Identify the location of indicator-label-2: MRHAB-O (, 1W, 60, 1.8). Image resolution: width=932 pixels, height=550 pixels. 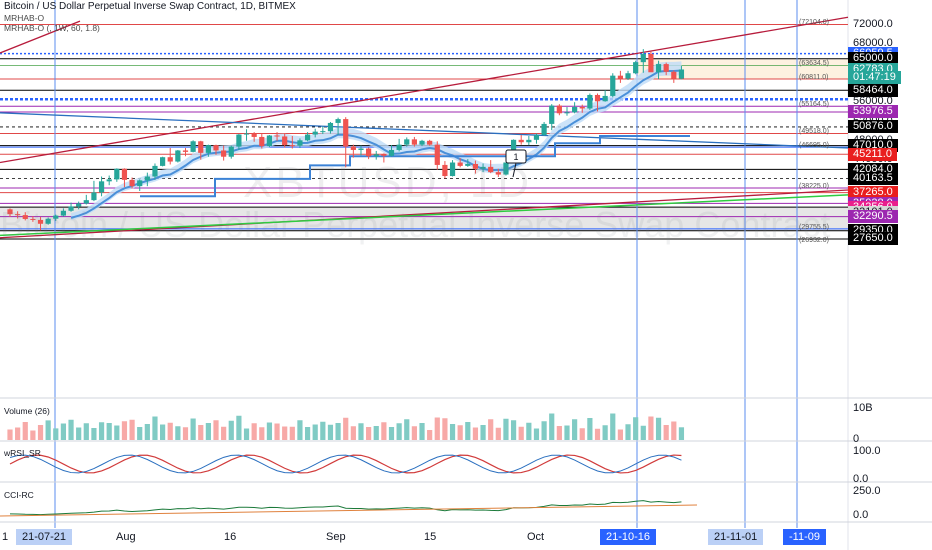
(52, 28).